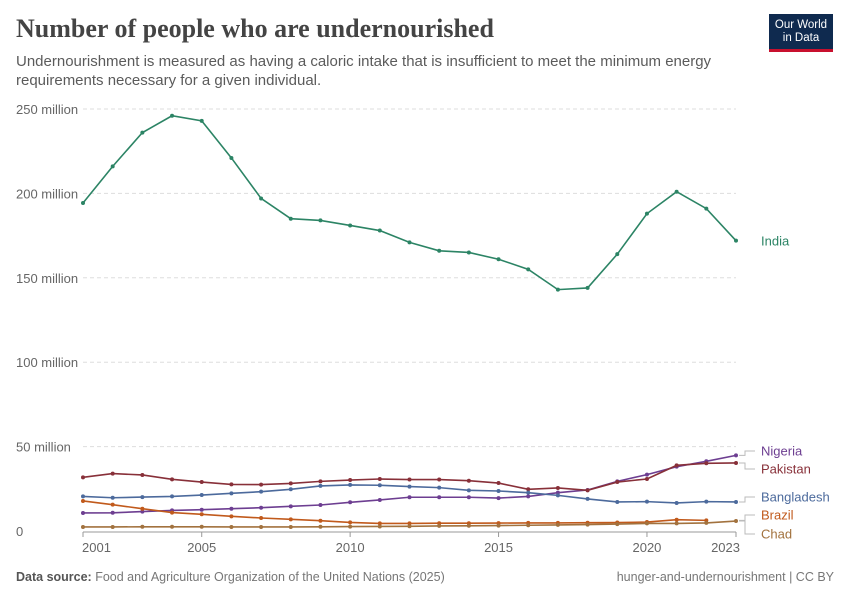 This screenshot has width=850, height=600. I want to click on source-label: Data source:, so click(54, 577).